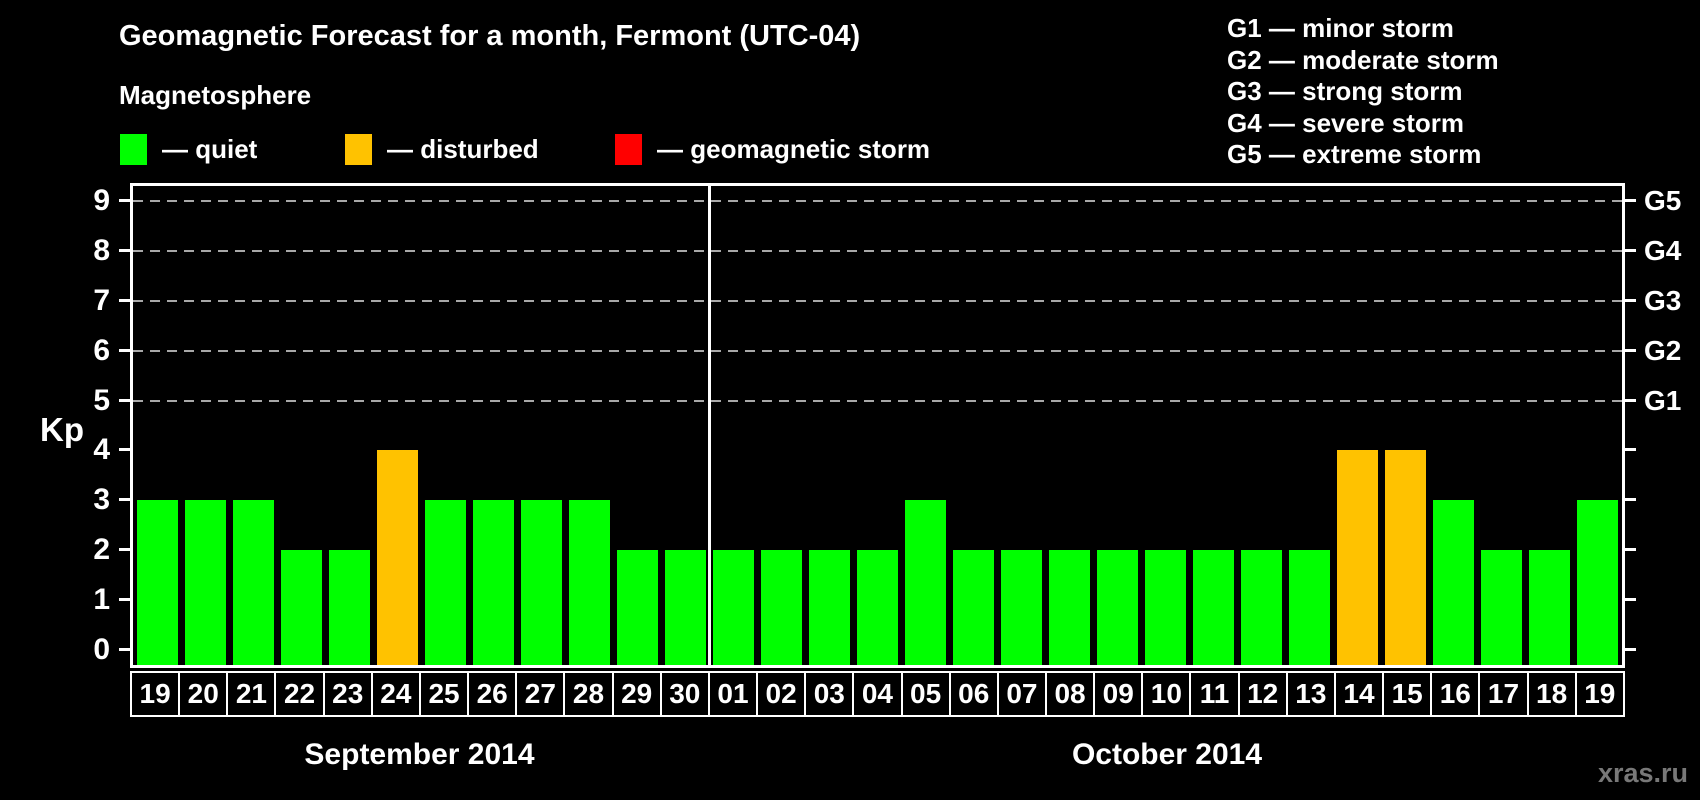 This screenshot has height=800, width=1700. What do you see at coordinates (101, 649) in the screenshot?
I see `y-axis-tick-label: 0` at bounding box center [101, 649].